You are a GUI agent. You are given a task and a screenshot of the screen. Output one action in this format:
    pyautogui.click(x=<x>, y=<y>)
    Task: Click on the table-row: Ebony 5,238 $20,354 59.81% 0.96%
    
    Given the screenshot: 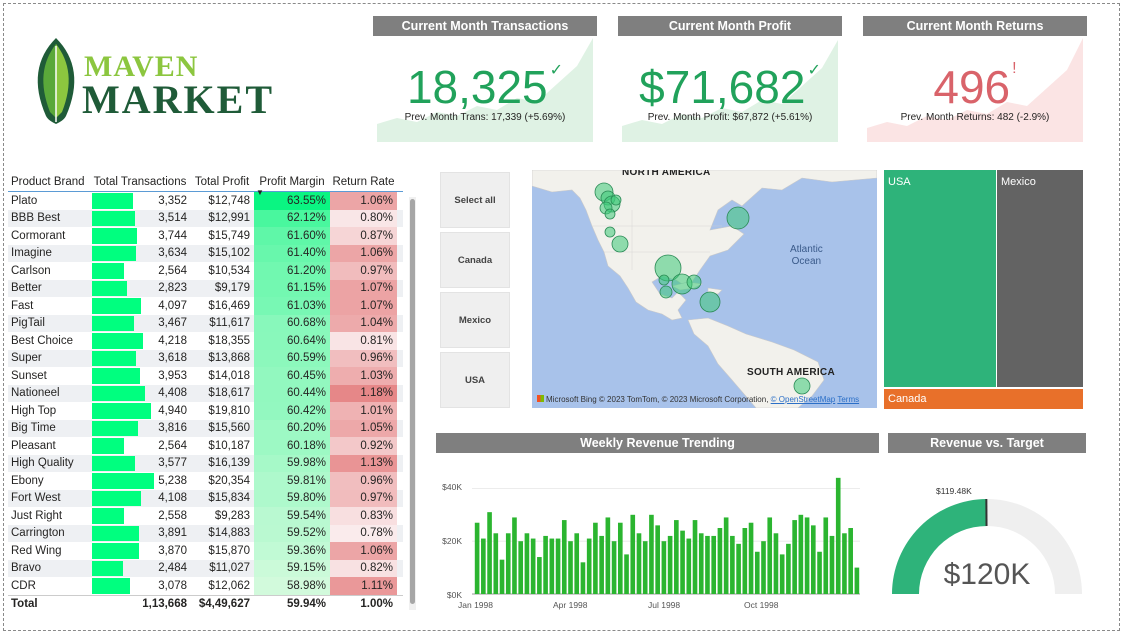 What is the action you would take?
    pyautogui.click(x=205, y=481)
    